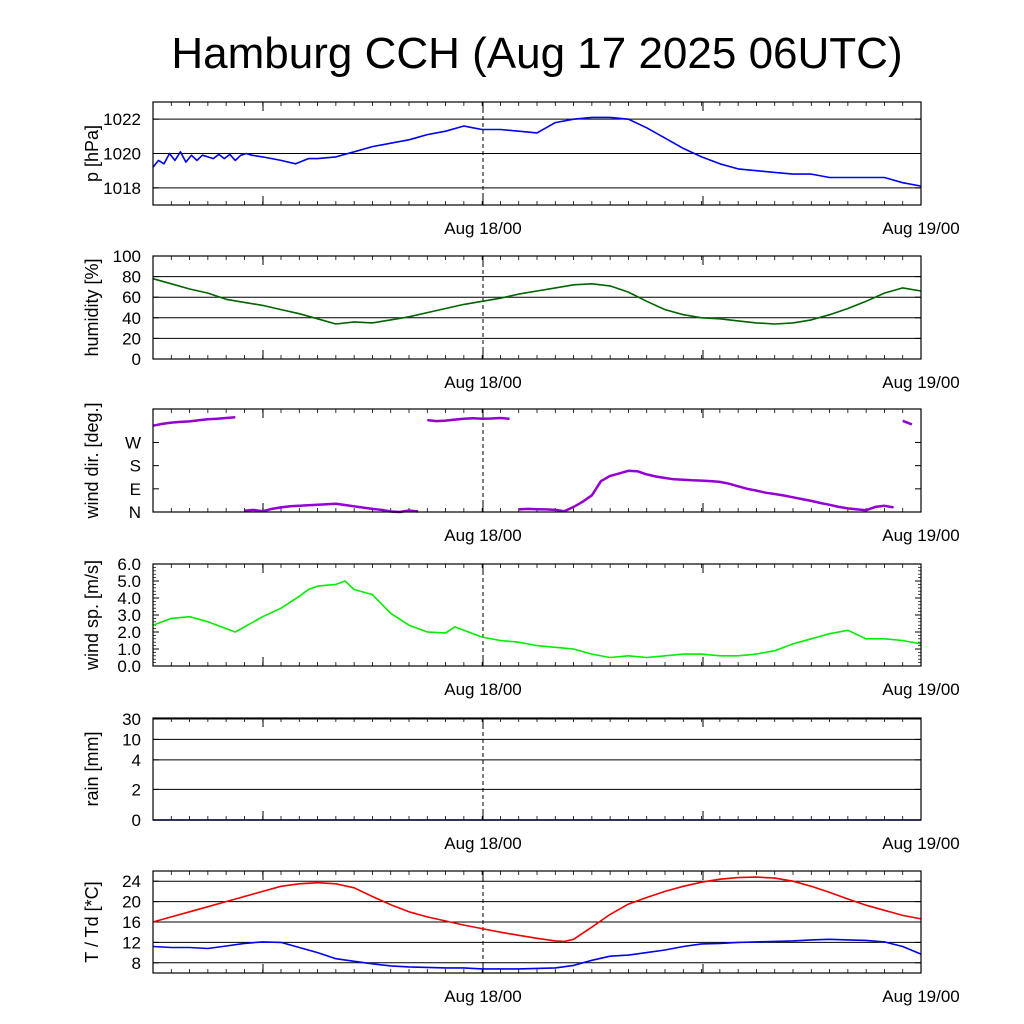  Describe the element at coordinates (131, 922) in the screenshot. I see `y-tick-label: 16` at that location.